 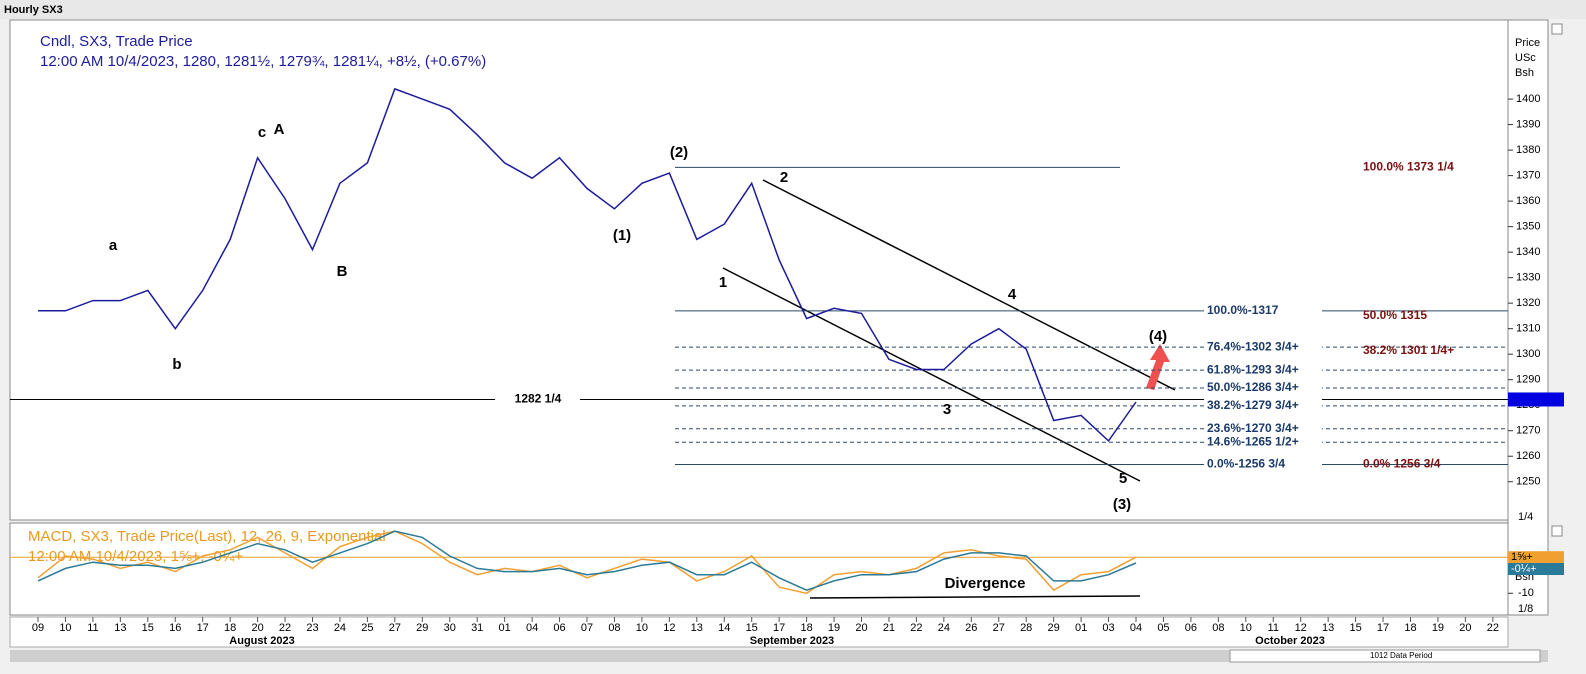 I want to click on wave-label: (4), so click(x=1158, y=336).